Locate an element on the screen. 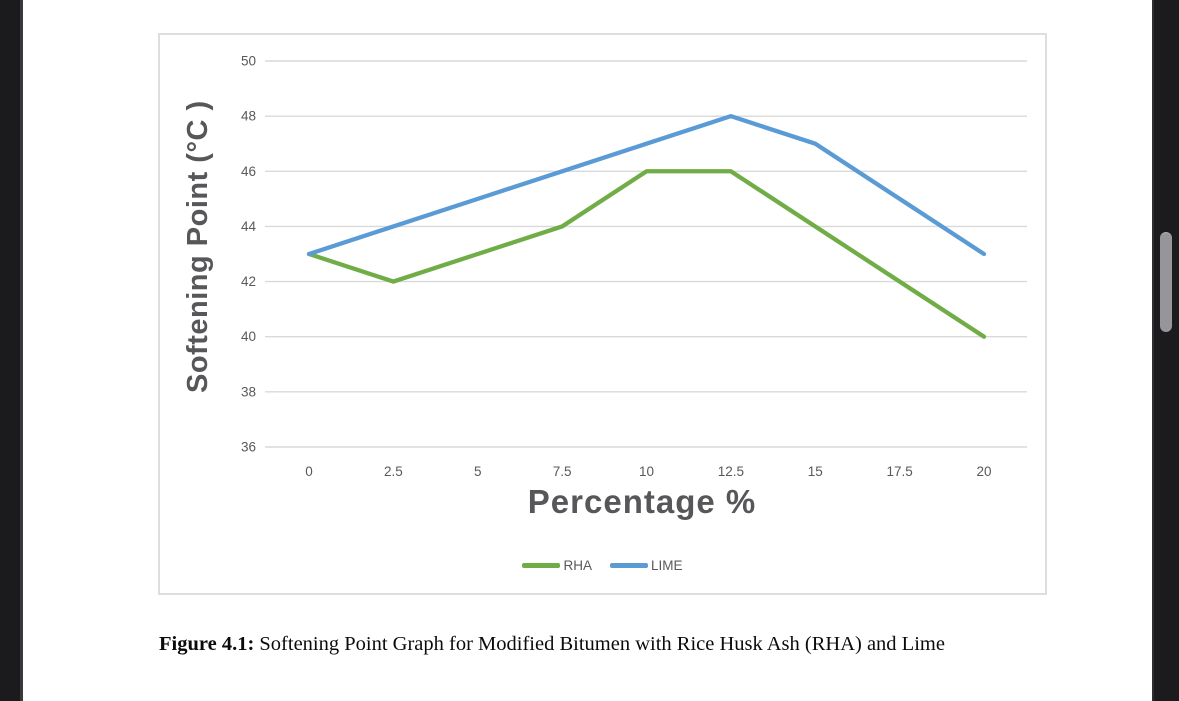  rha-series-line is located at coordinates (646, 254).